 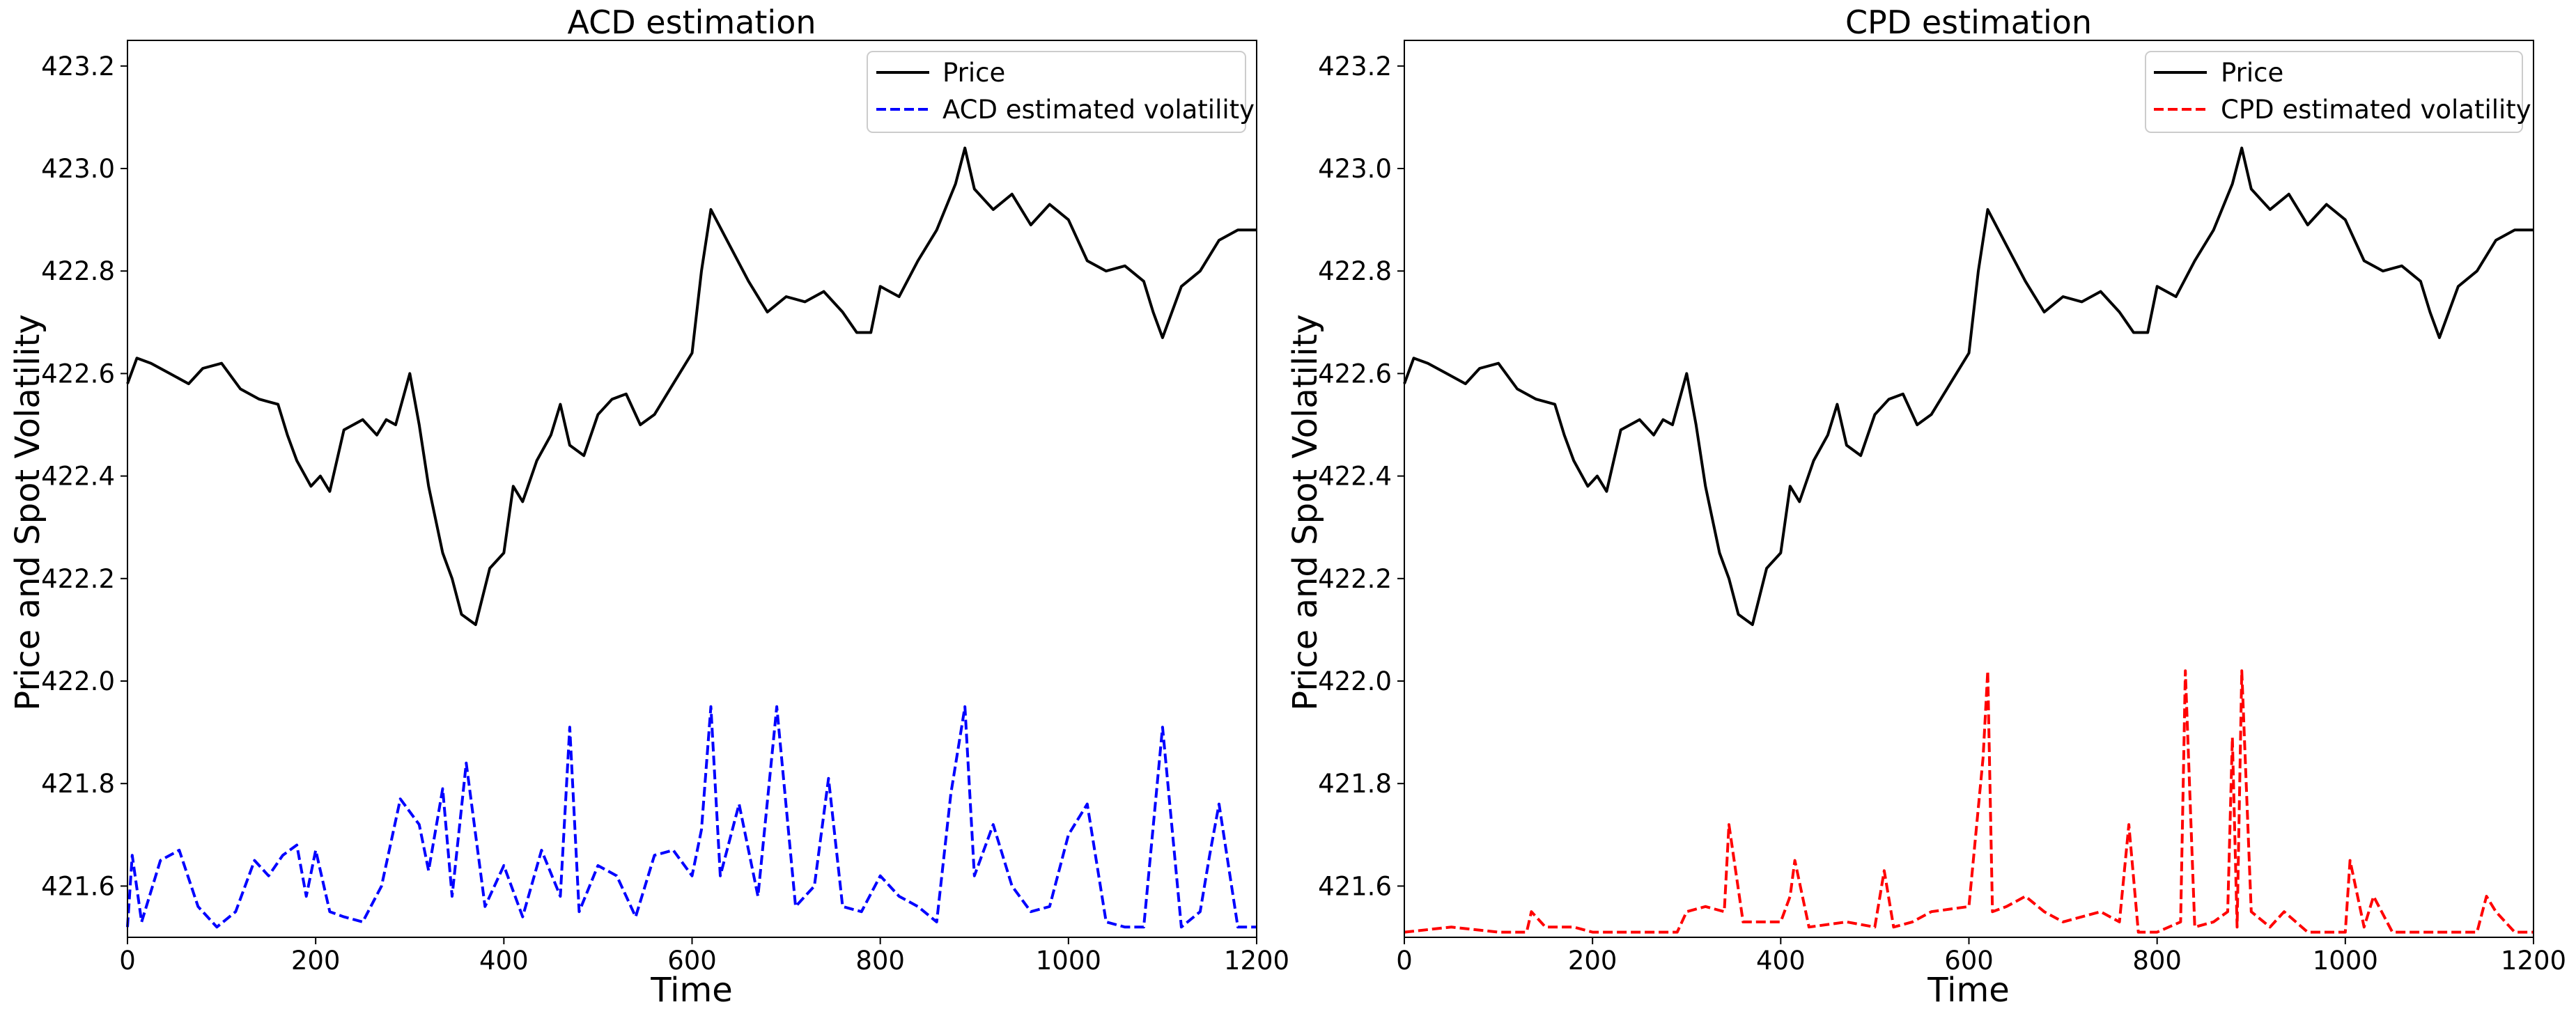 What do you see at coordinates (691, 22) in the screenshot?
I see `chart-title: ACD estimation` at bounding box center [691, 22].